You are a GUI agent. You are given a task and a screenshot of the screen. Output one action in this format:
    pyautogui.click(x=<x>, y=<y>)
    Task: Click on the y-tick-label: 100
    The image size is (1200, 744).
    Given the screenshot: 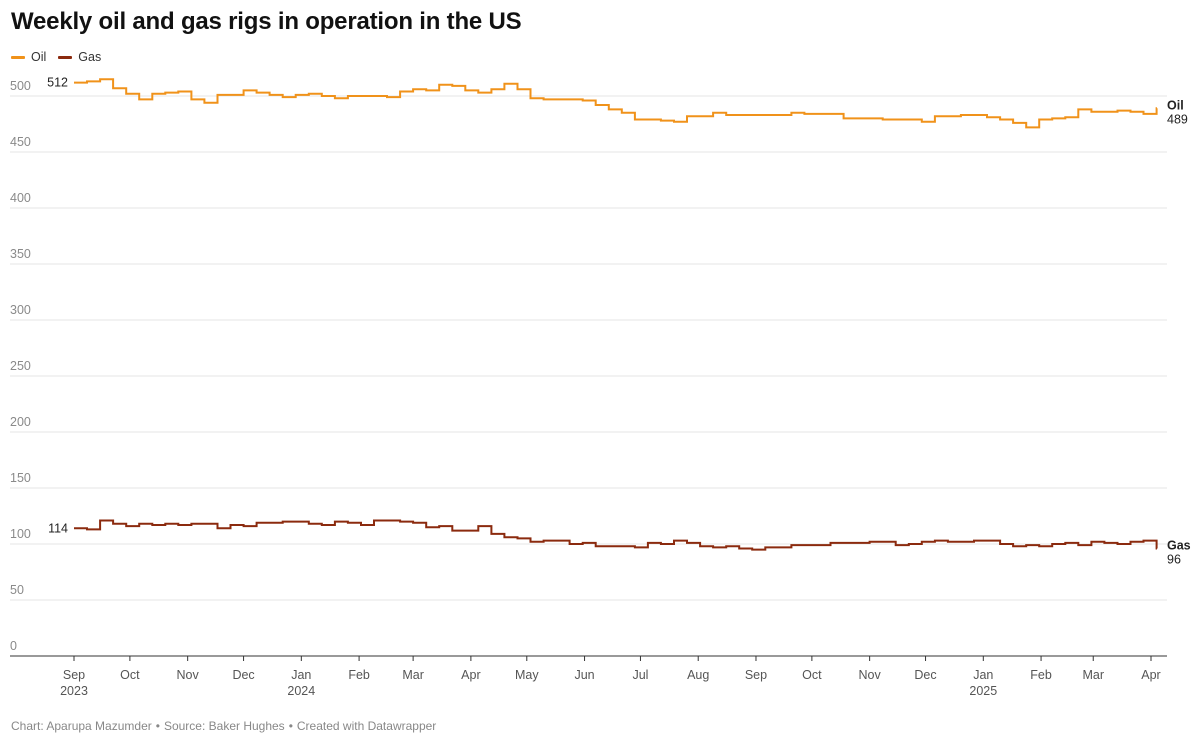 What is the action you would take?
    pyautogui.click(x=20, y=534)
    